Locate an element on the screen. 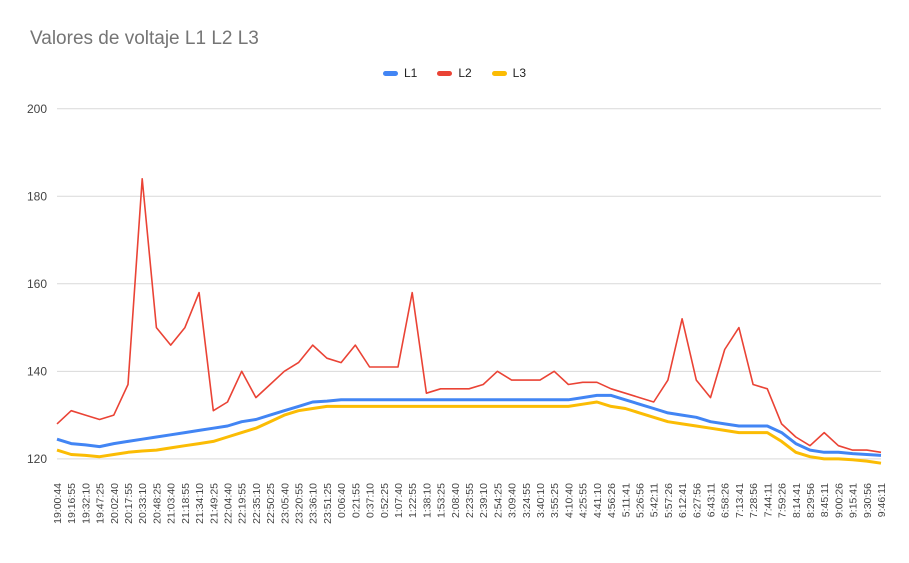  x-tick-label: 0:21:55 is located at coordinates (356, 500).